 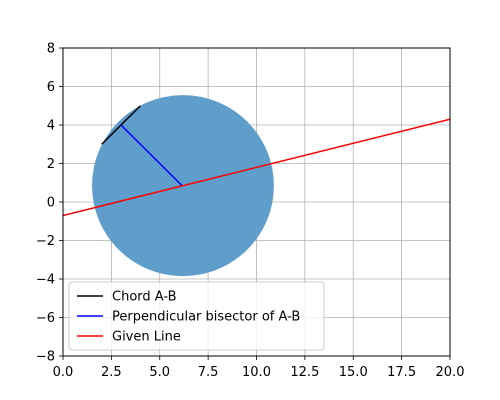 I want to click on chord-ab-line, so click(x=121, y=125).